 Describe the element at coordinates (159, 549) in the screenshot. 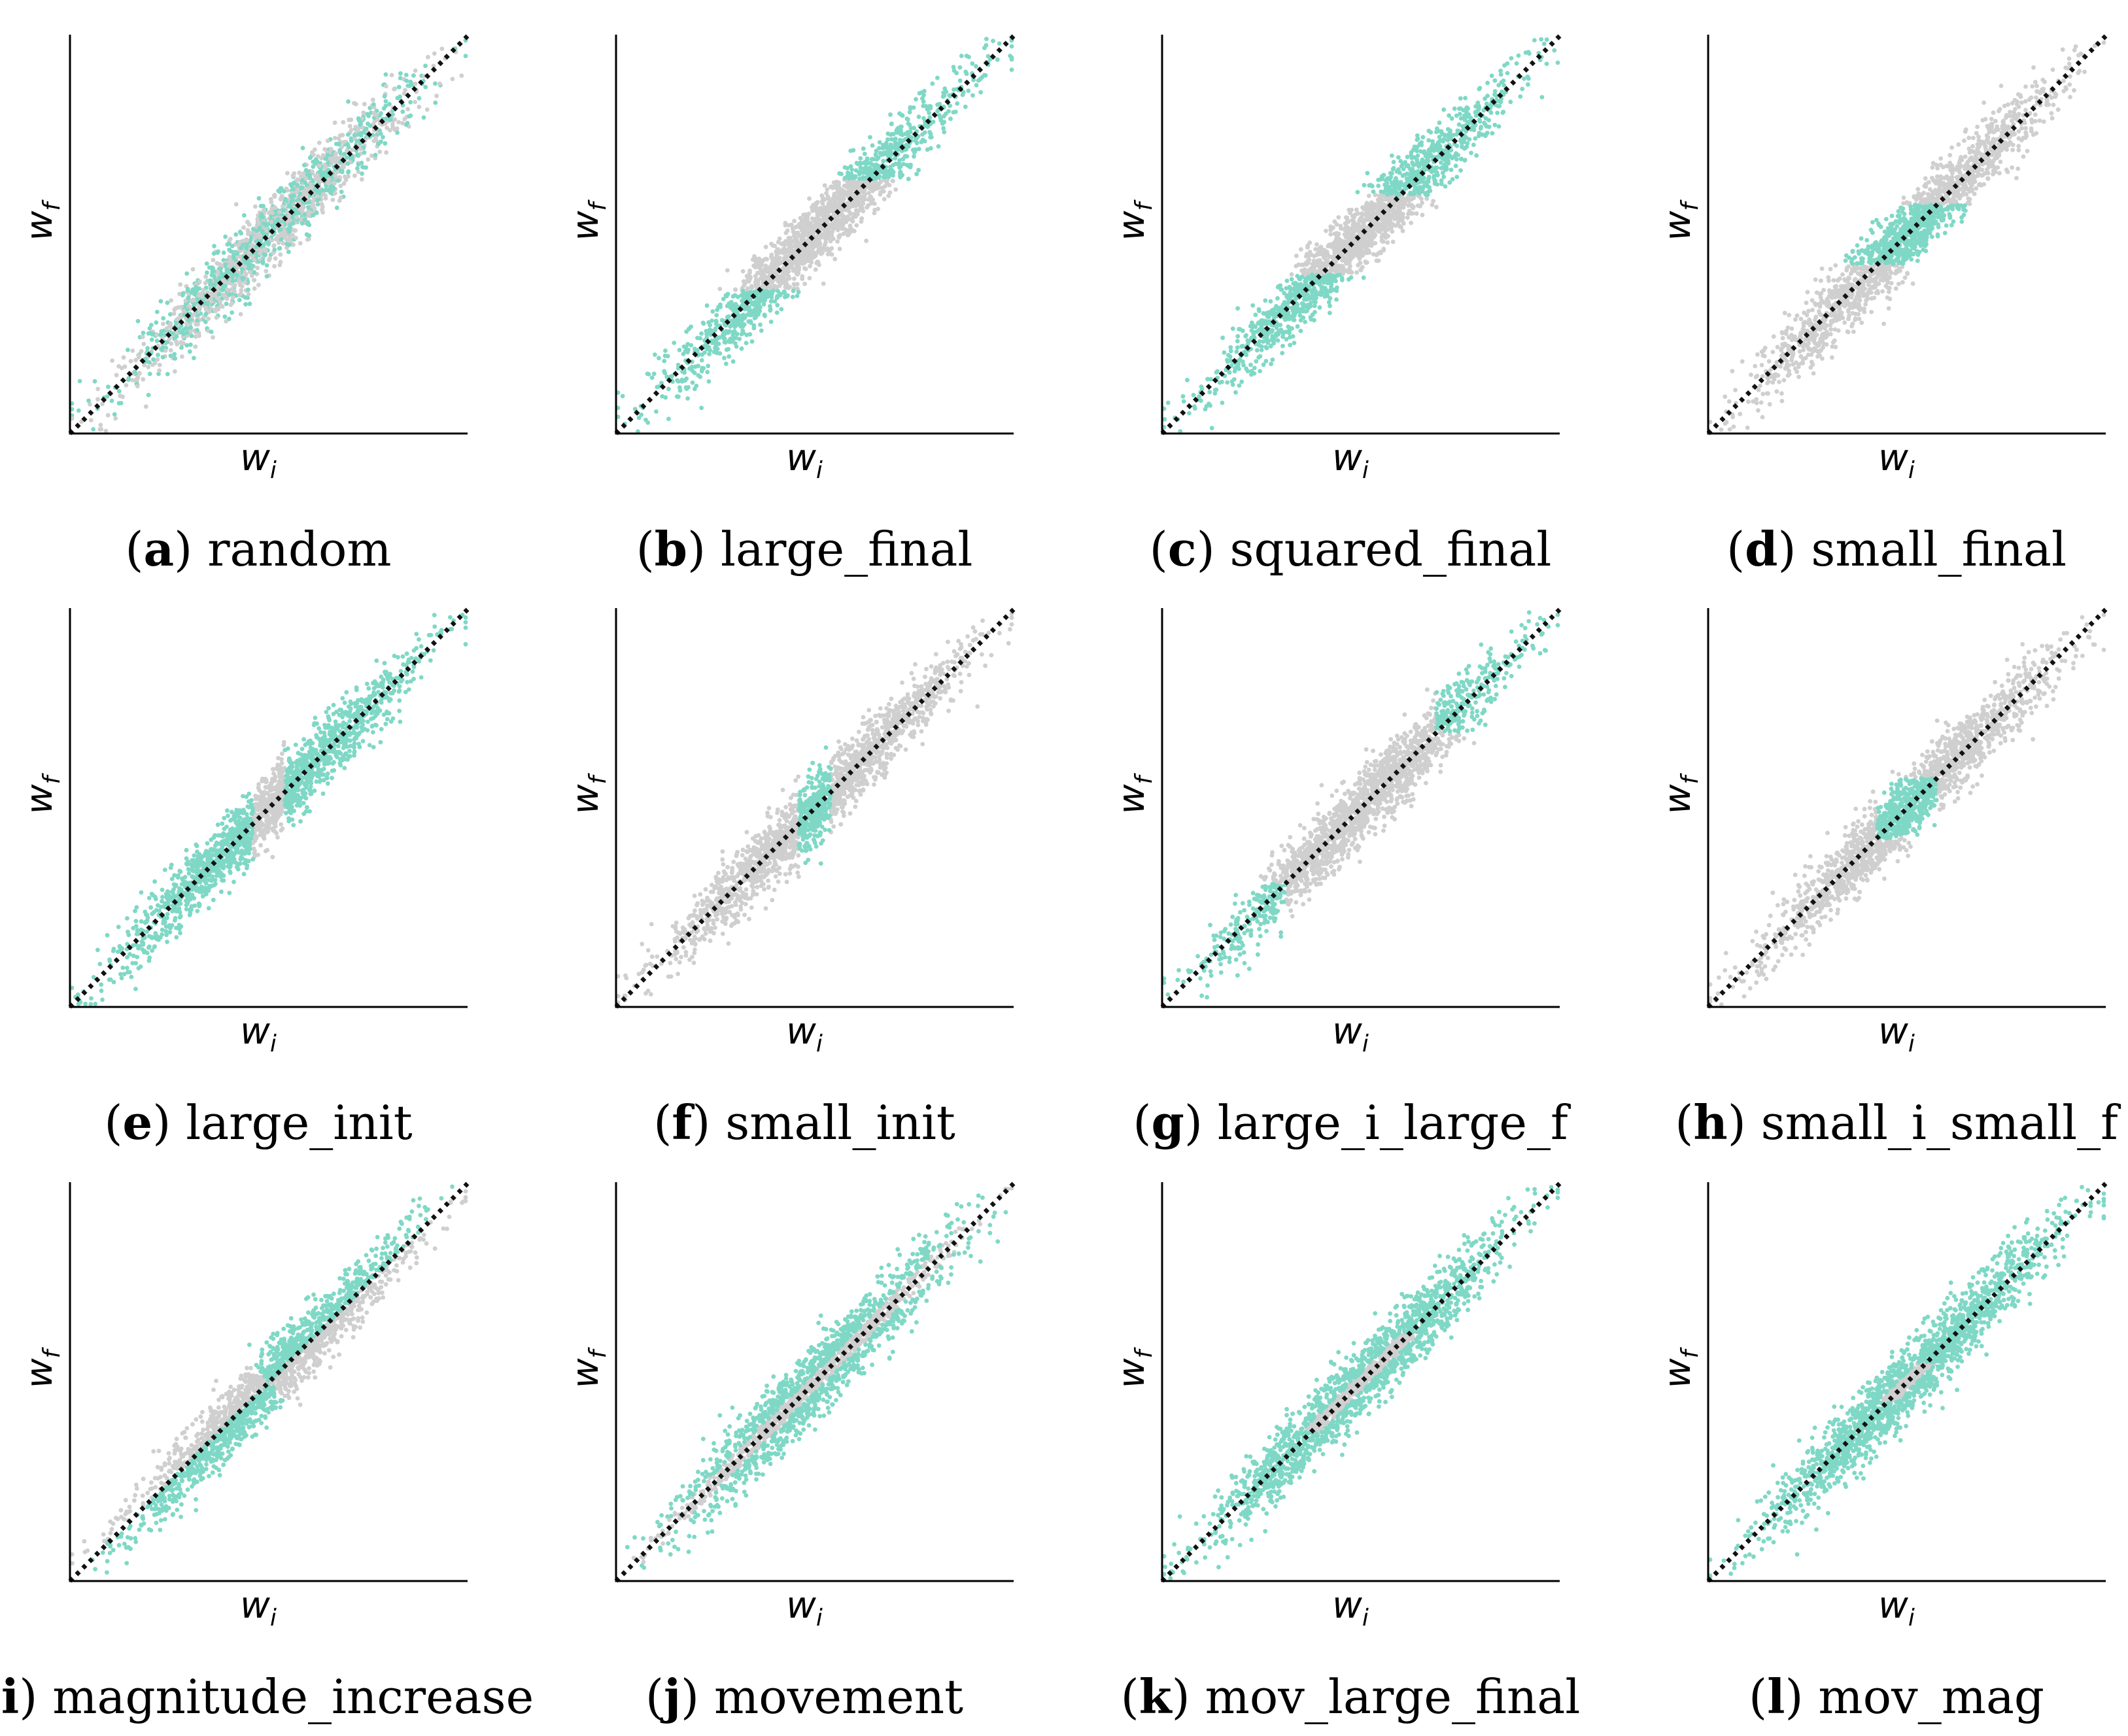

I see `caption-letter-a: a` at that location.